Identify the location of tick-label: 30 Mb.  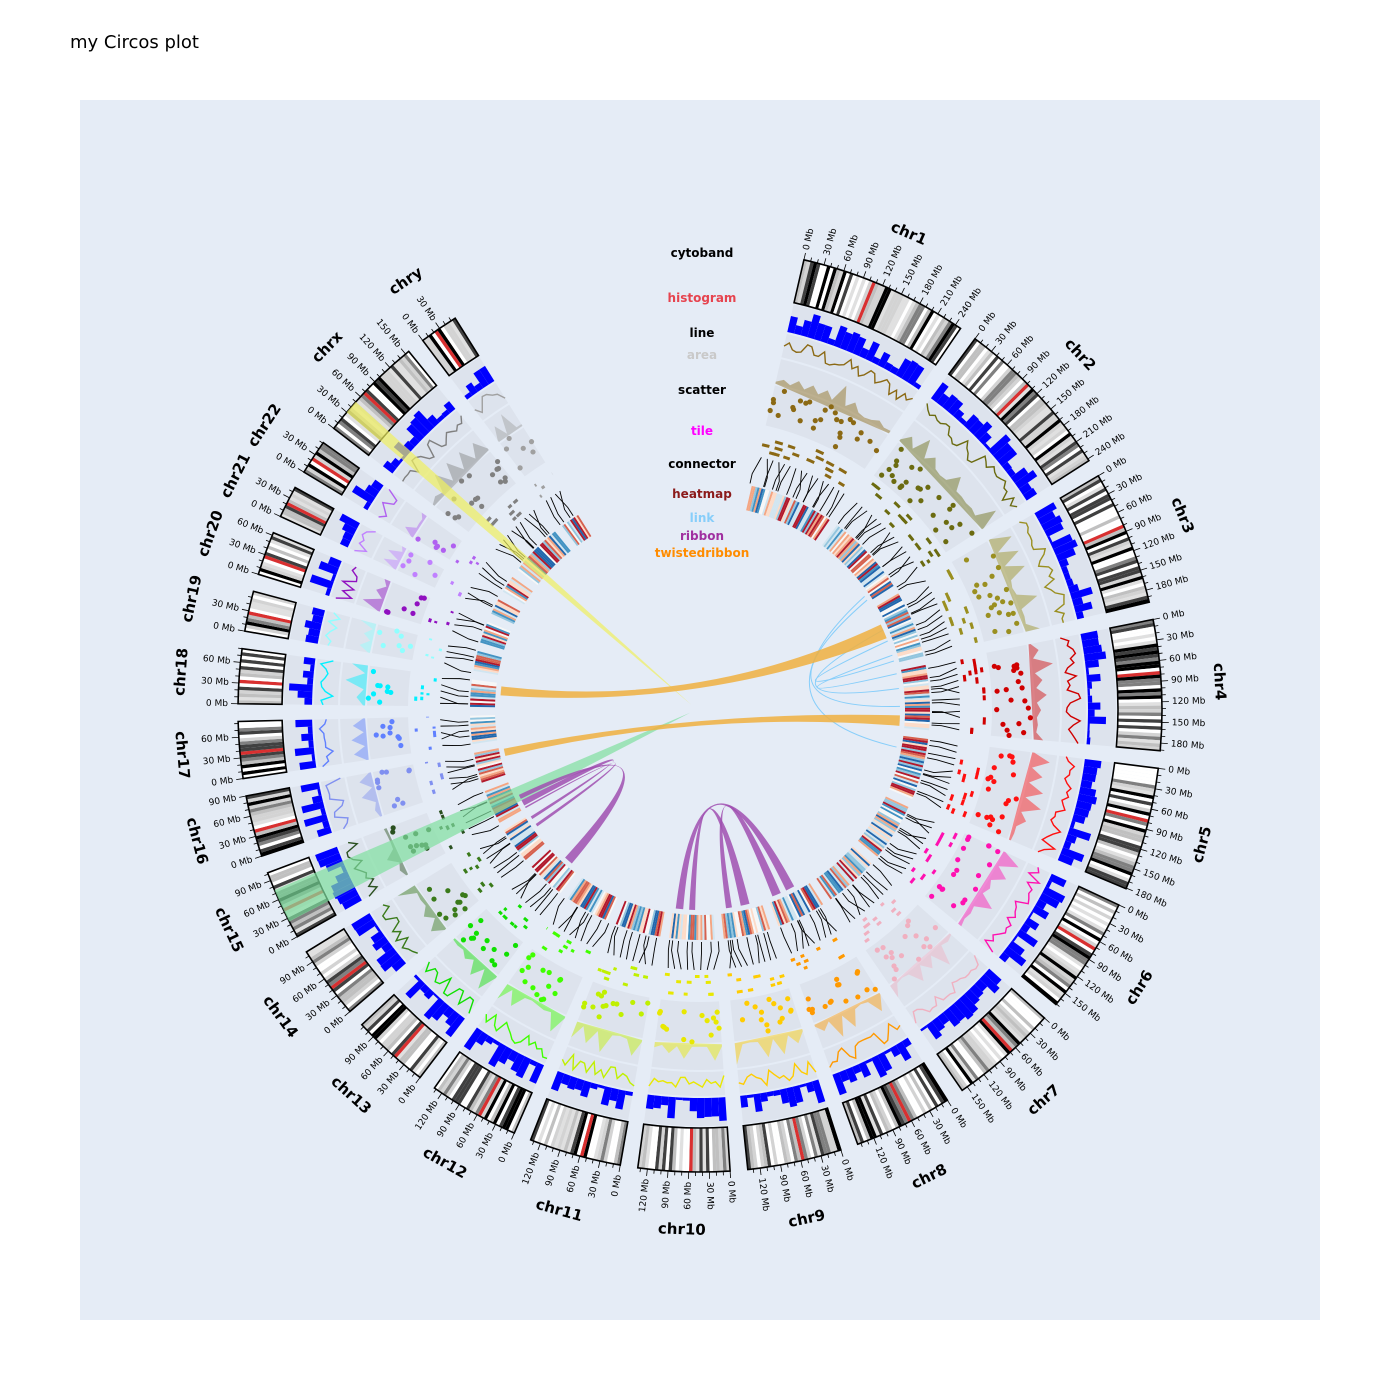
(595, 1185).